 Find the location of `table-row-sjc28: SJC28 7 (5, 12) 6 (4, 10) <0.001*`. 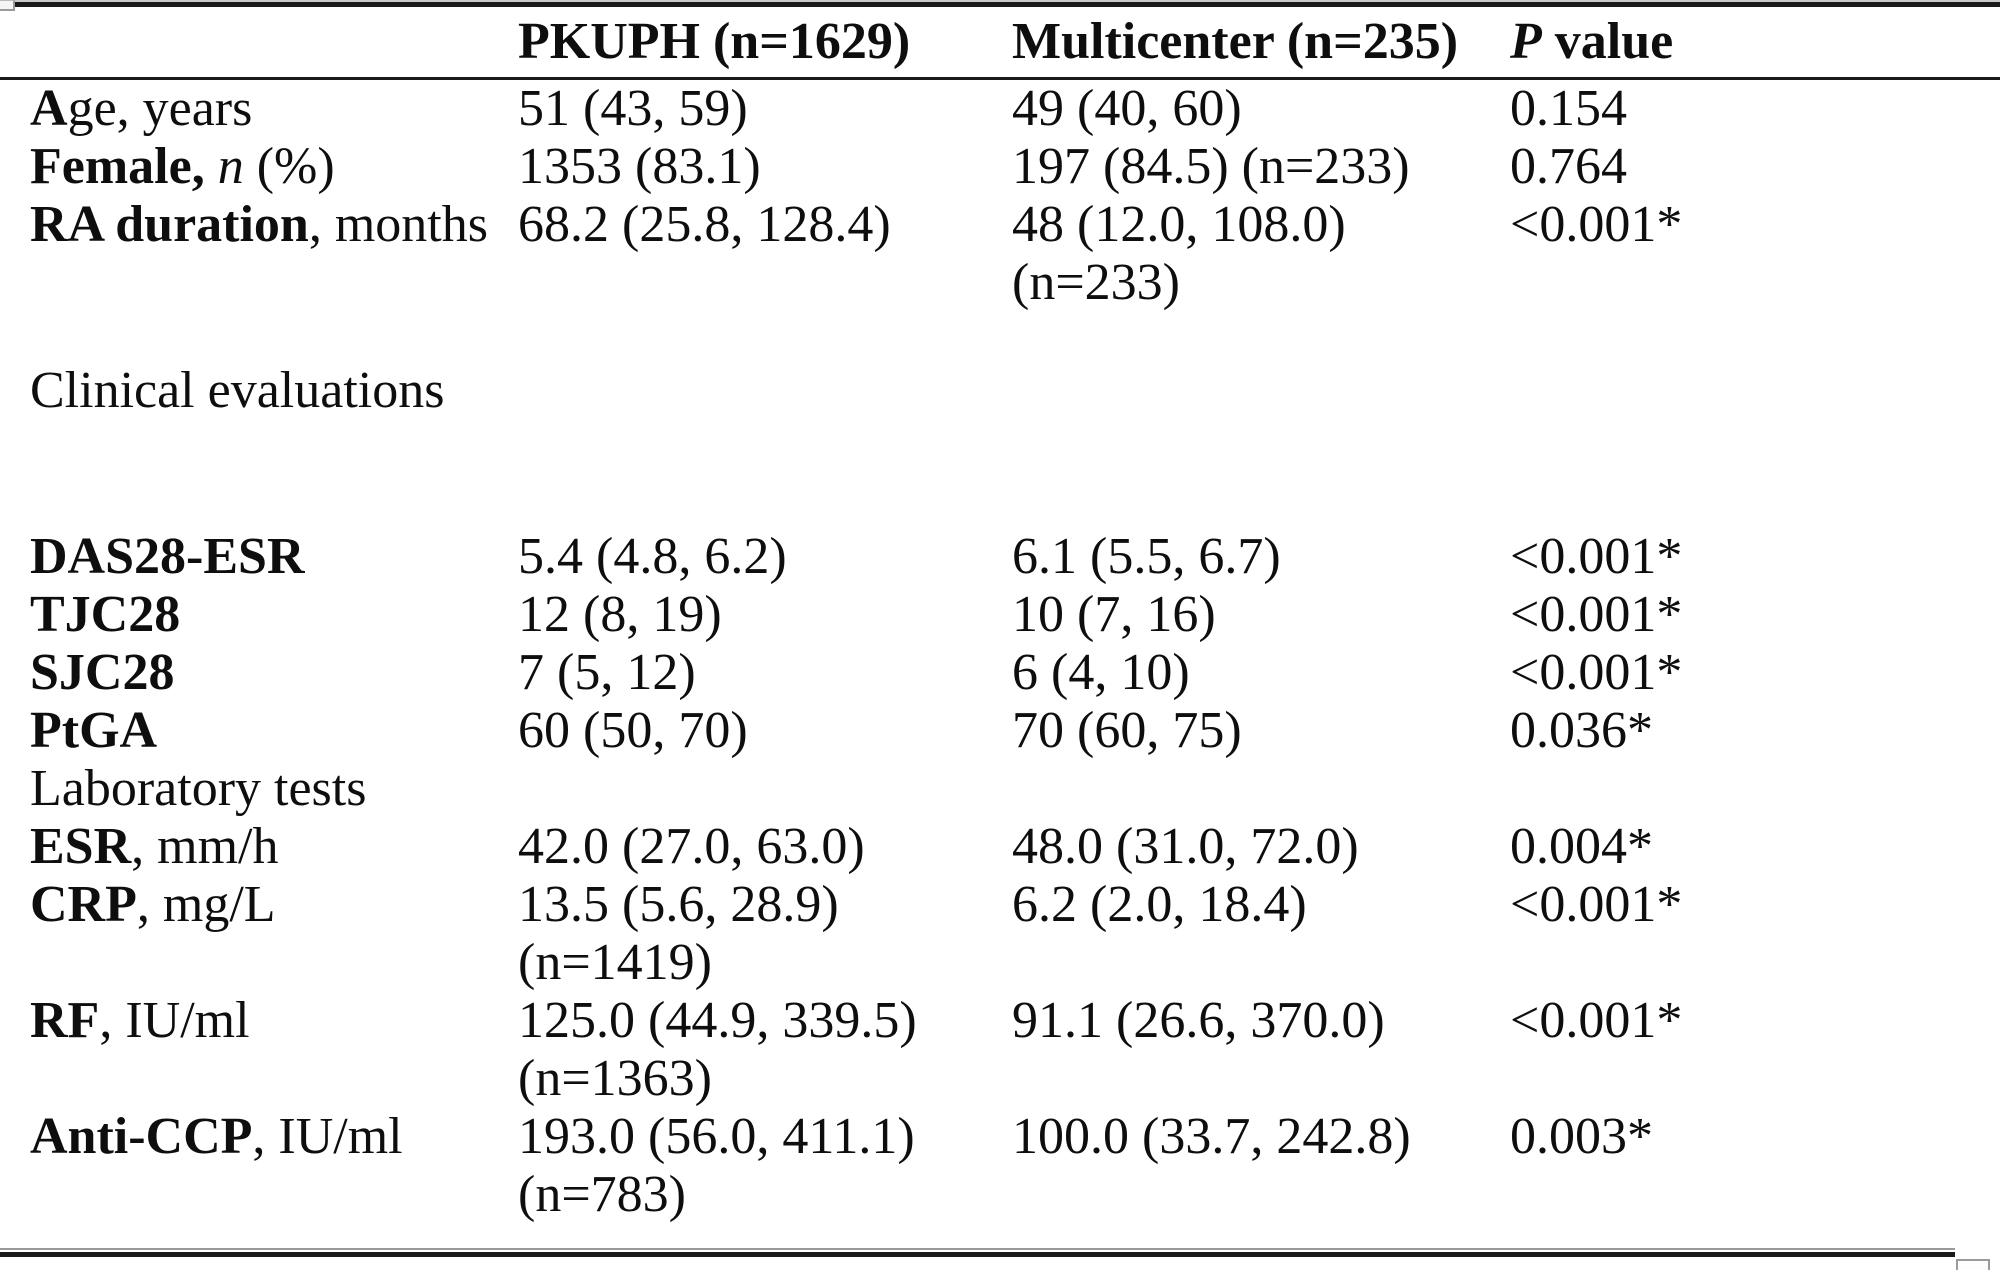

table-row-sjc28: SJC28 7 (5, 12) 6 (4, 10) <0.001* is located at coordinates (1000, 673).